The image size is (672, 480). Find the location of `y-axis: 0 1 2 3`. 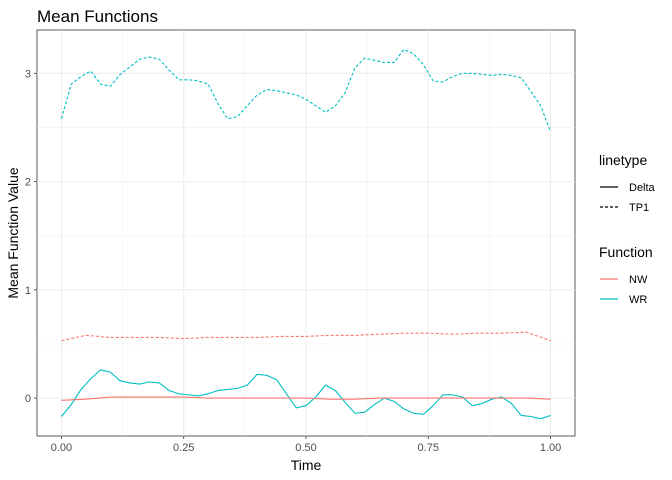

y-axis: 0 1 2 3 is located at coordinates (31, 236).